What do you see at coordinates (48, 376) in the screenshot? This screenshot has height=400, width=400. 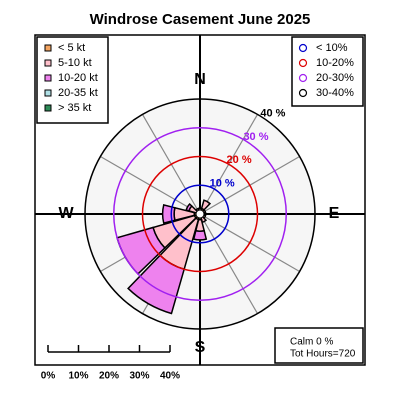 I see `scale-label: 0%` at bounding box center [48, 376].